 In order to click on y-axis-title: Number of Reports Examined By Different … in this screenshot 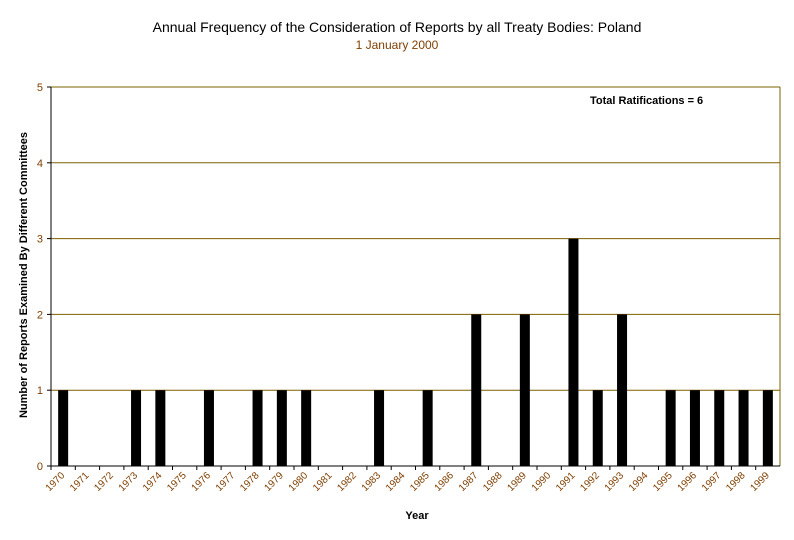, I will do `click(24, 275)`.